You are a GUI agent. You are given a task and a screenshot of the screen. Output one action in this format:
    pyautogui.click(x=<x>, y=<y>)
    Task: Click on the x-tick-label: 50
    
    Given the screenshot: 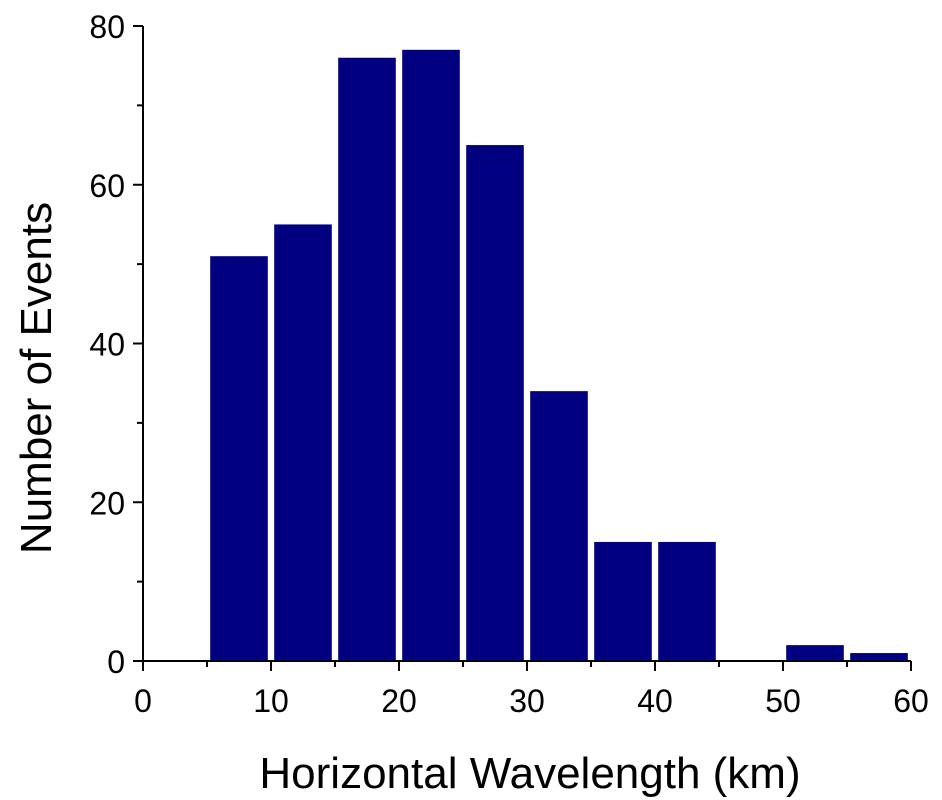 What is the action you would take?
    pyautogui.click(x=783, y=701)
    